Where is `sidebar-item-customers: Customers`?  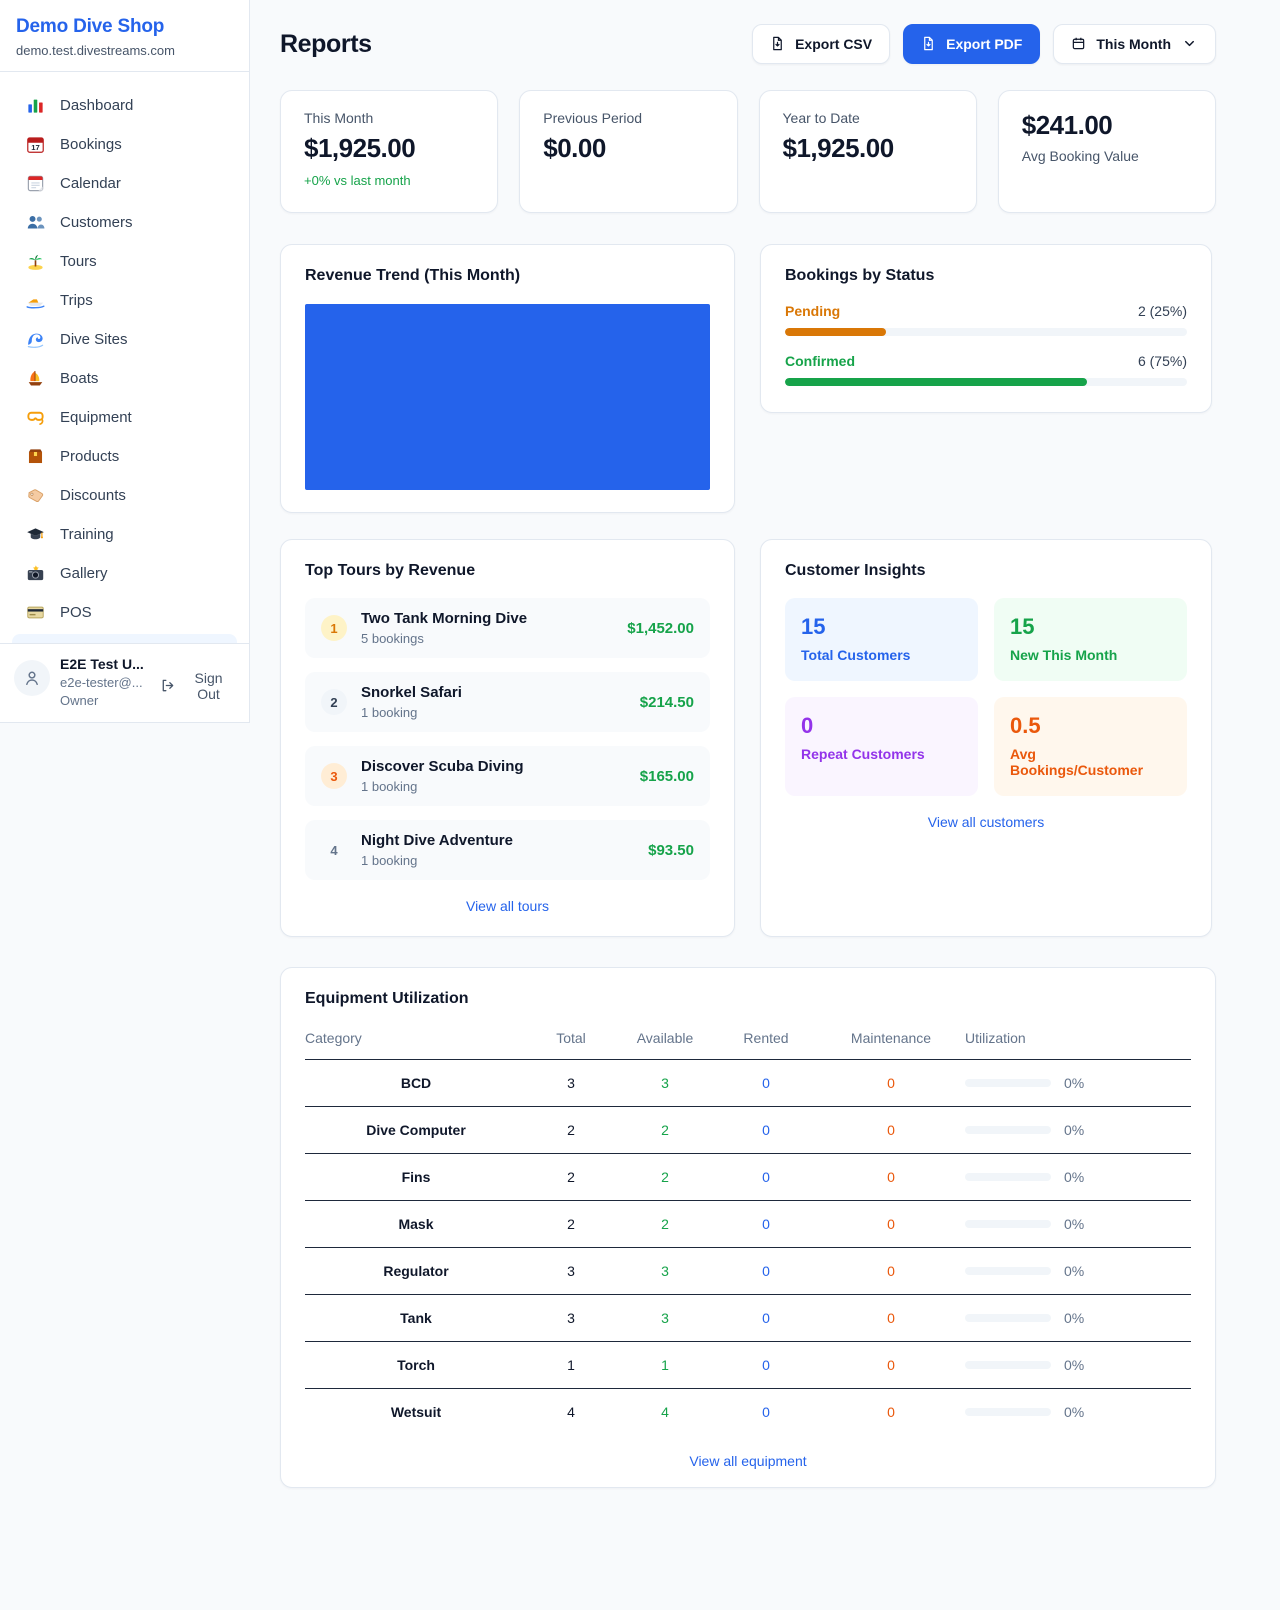 sidebar-item-customers: Customers is located at coordinates (124, 222).